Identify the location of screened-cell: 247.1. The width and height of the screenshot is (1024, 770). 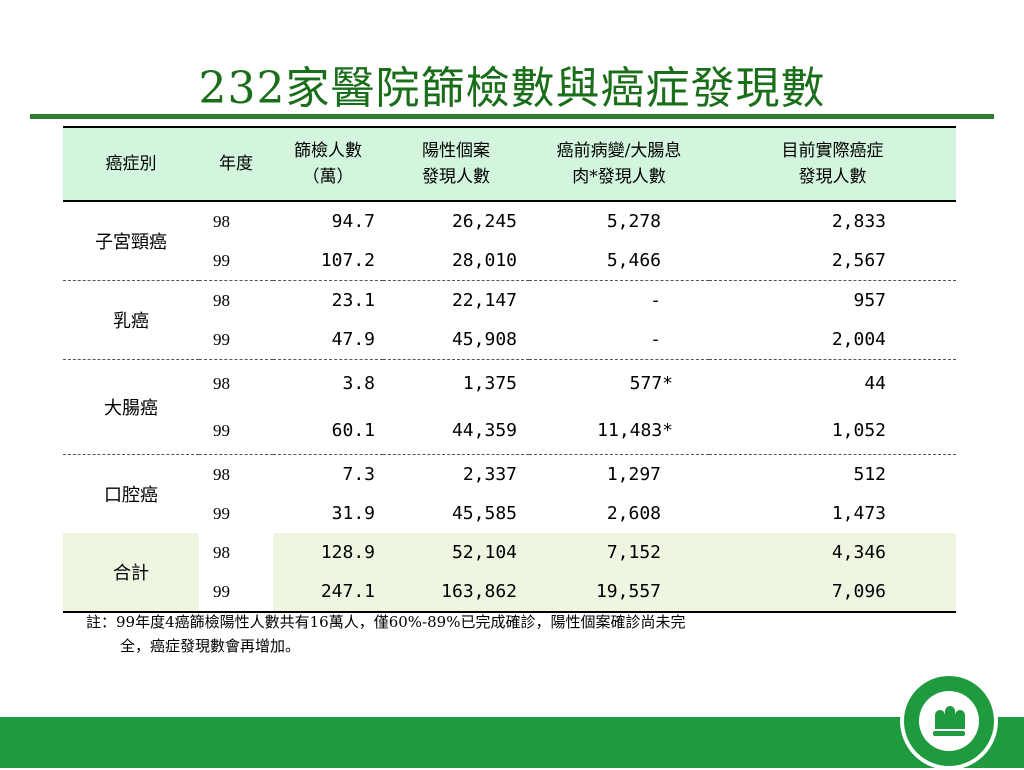
(328, 592).